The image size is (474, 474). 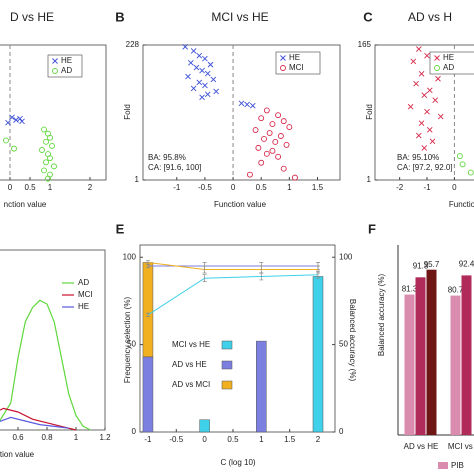 I want to click on x-axis-label: C (log 10), so click(x=237, y=462).